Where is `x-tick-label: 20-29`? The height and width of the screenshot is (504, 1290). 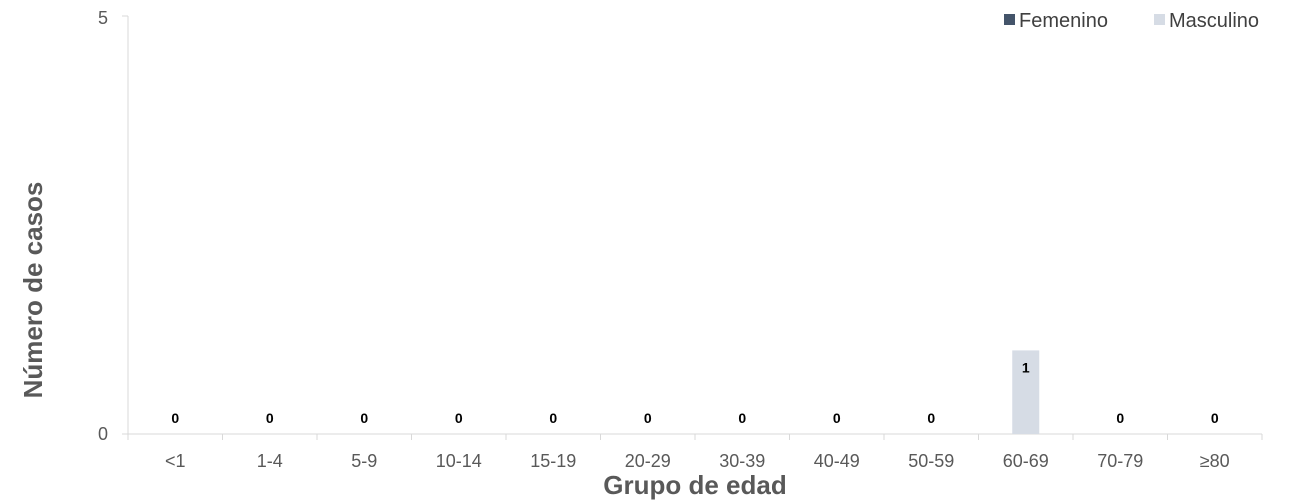 x-tick-label: 20-29 is located at coordinates (648, 461).